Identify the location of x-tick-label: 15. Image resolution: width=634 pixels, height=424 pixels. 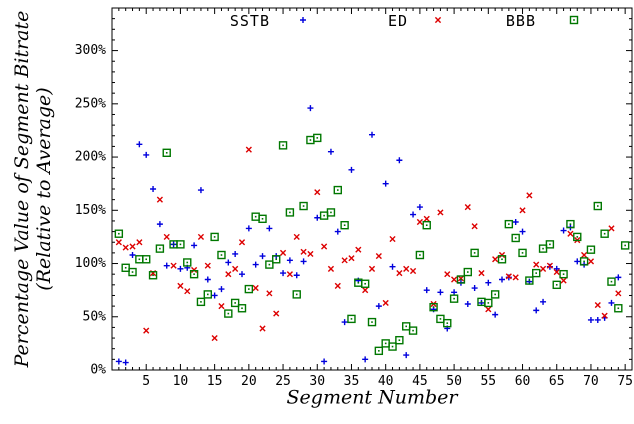
(215, 381).